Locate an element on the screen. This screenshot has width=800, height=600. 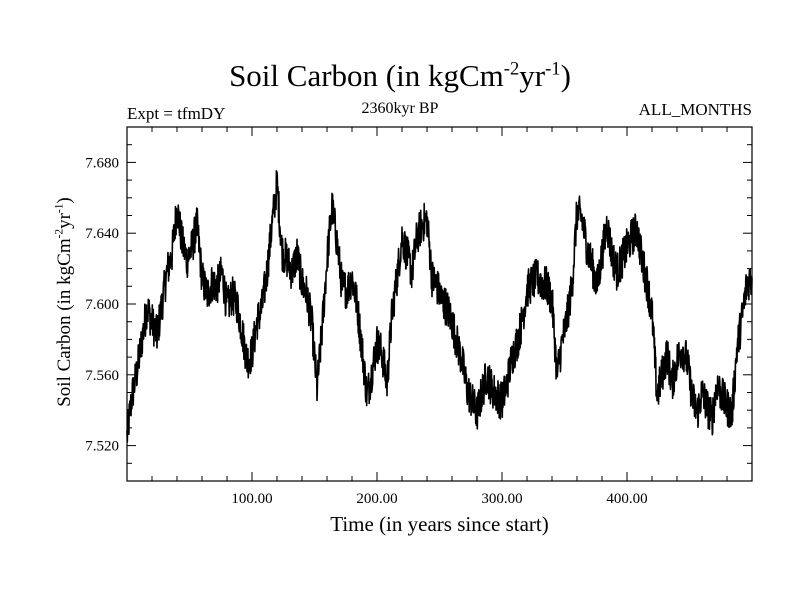
experiment-label: Expt = tfmDY is located at coordinates (176, 113).